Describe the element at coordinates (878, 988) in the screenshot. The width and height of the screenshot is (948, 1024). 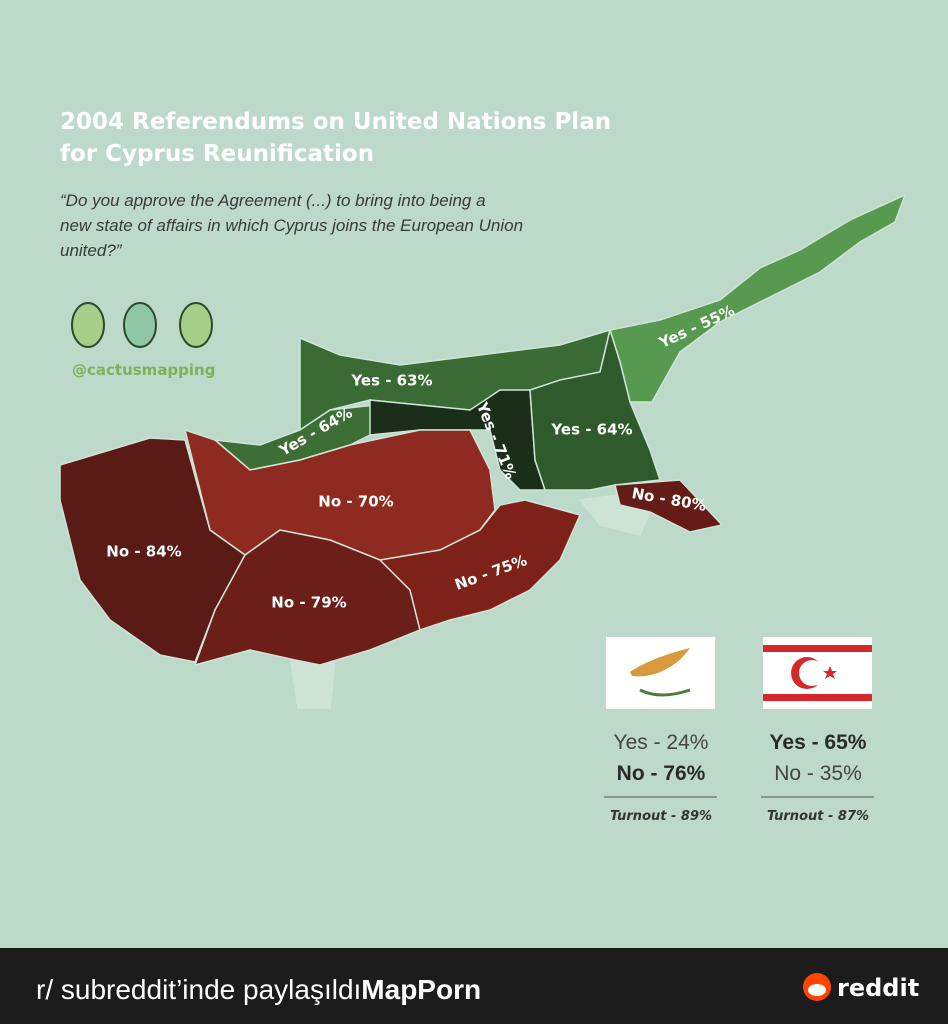
I see `reddit-brand: reddit` at that location.